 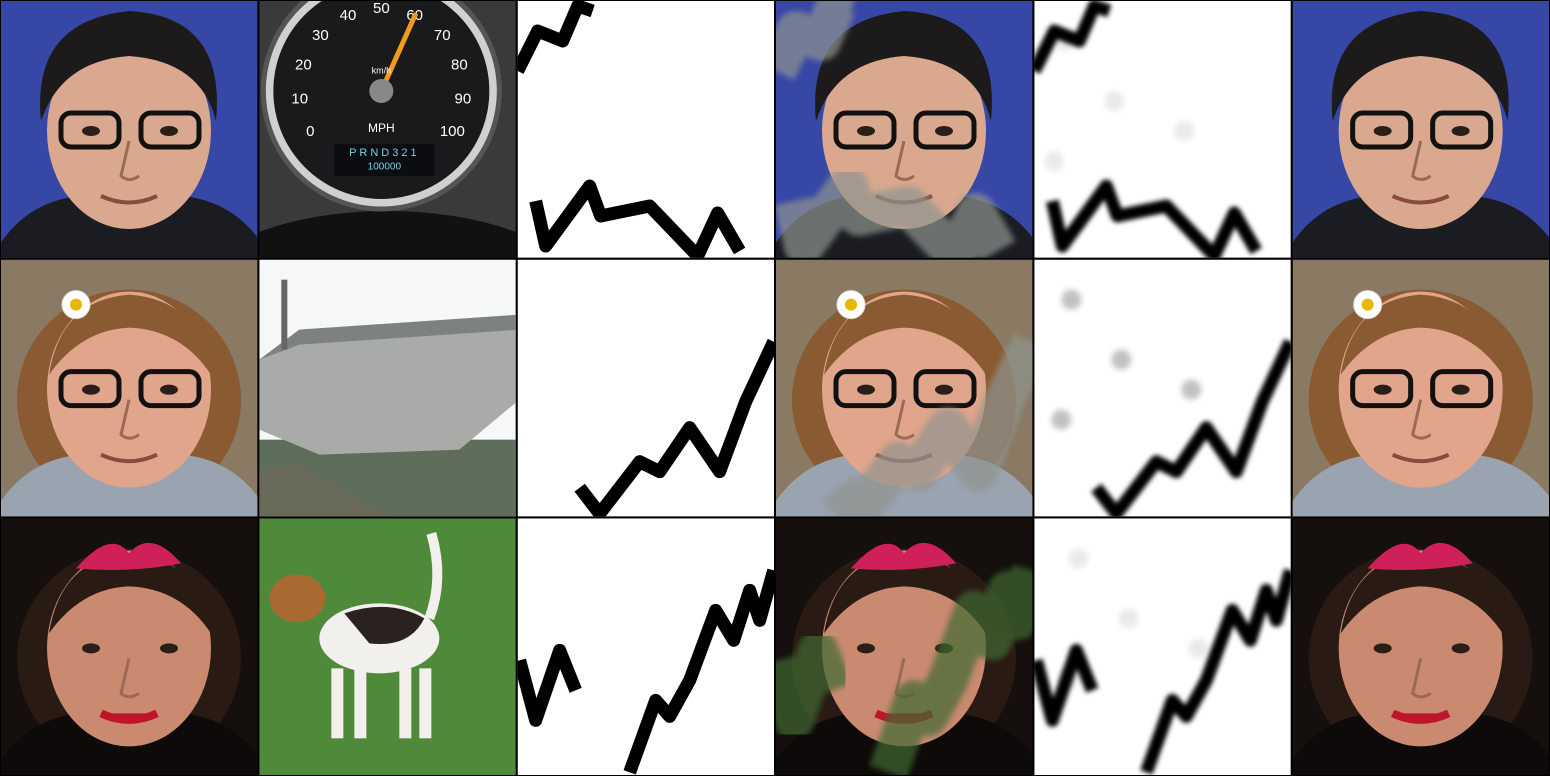 What do you see at coordinates (387, 337) in the screenshot?
I see `deck` at bounding box center [387, 337].